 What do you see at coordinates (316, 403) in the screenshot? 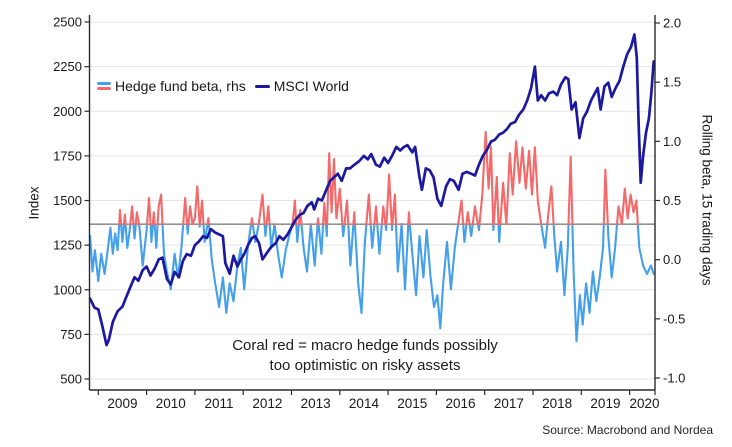
I see `x-axis-year-label: 2013` at bounding box center [316, 403].